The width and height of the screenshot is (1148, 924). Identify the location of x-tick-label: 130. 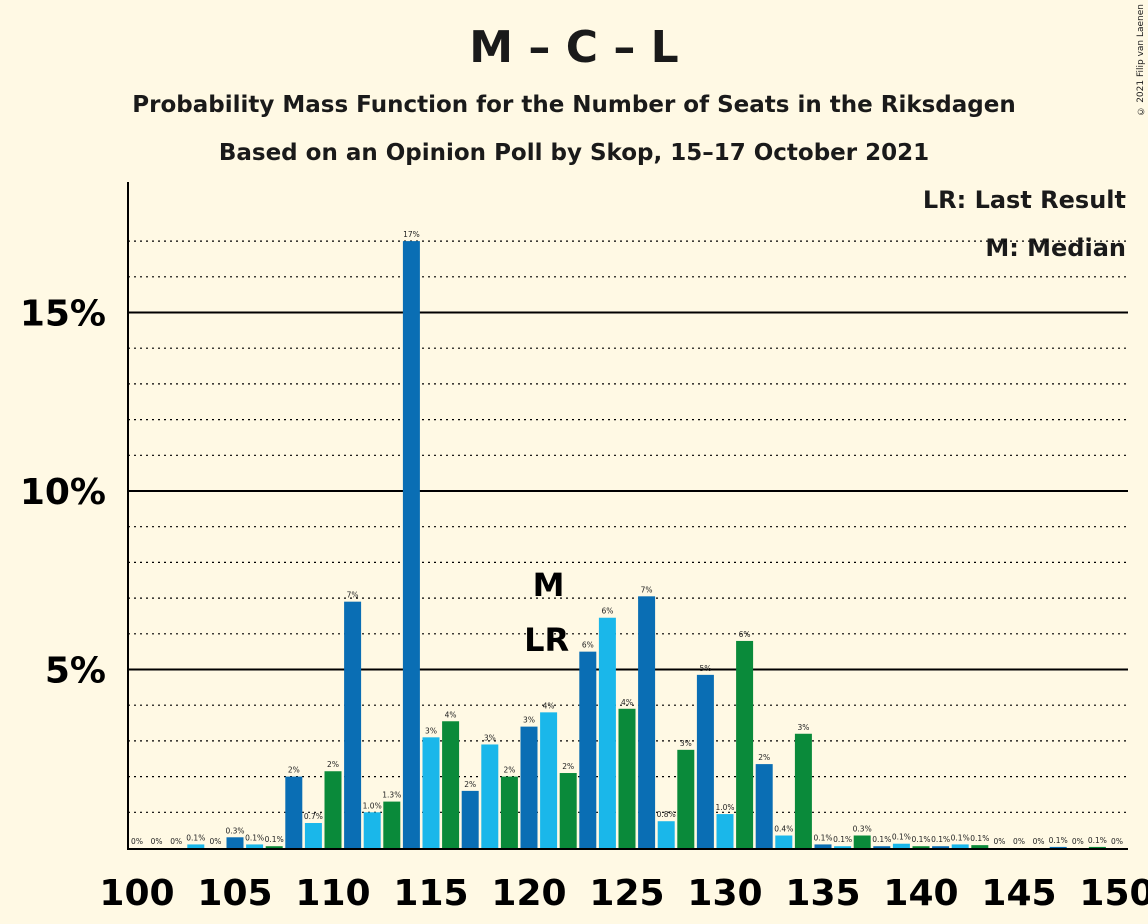
(724, 893).